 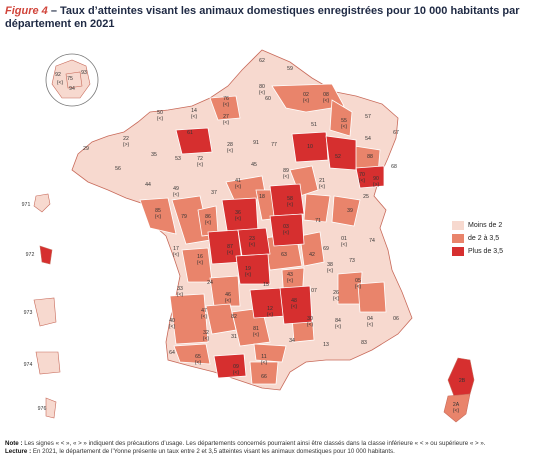 I want to click on legend-label-mid: de 2 à 3,5, so click(x=484, y=238).